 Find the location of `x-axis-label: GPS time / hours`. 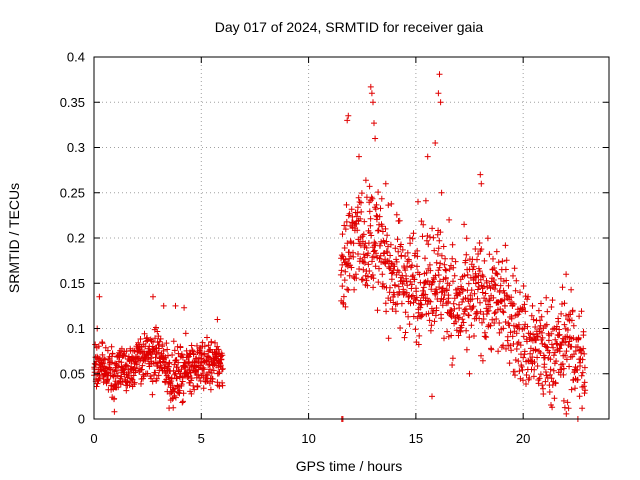

x-axis-label: GPS time / hours is located at coordinates (349, 466).